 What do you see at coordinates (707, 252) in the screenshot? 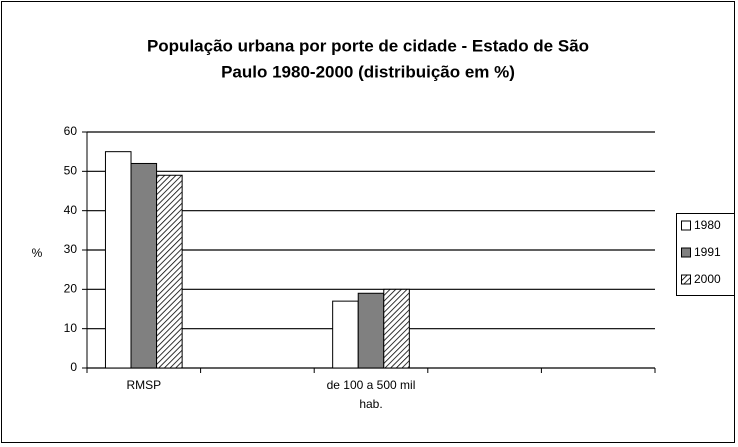
I see `legend-label: 1991` at bounding box center [707, 252].